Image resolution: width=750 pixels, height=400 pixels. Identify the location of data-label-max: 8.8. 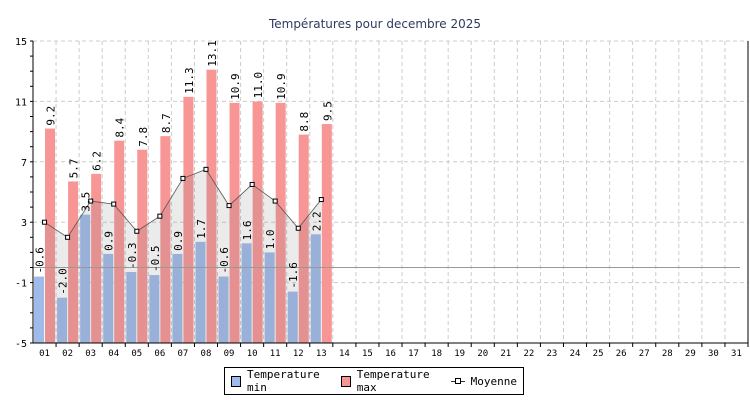
(304, 122).